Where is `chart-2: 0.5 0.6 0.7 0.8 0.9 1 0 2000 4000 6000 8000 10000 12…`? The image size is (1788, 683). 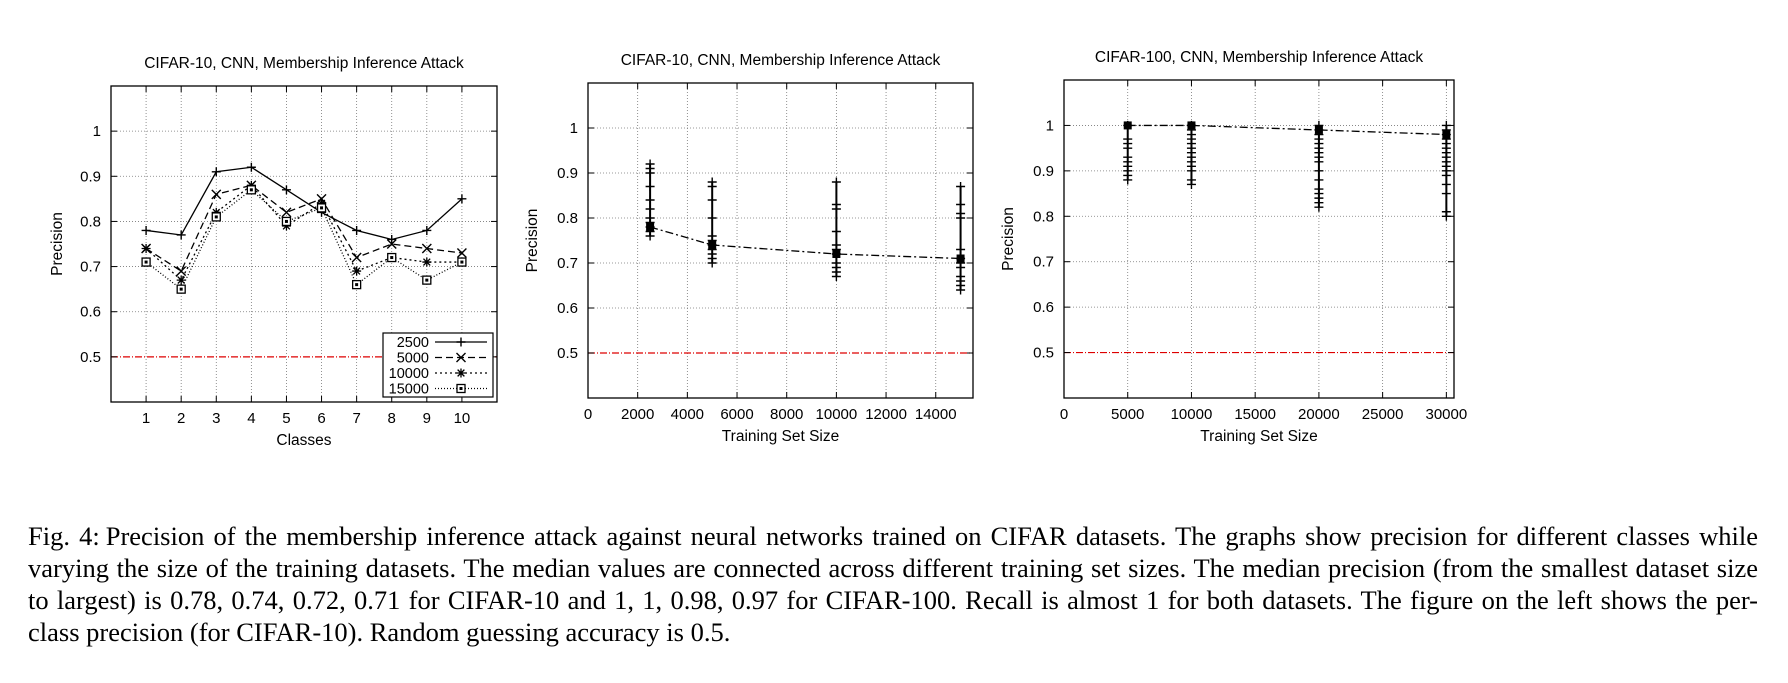 chart-2: 0.5 0.6 0.7 0.8 0.9 1 0 2000 4000 6000 8000 10000 12… is located at coordinates (749, 248).